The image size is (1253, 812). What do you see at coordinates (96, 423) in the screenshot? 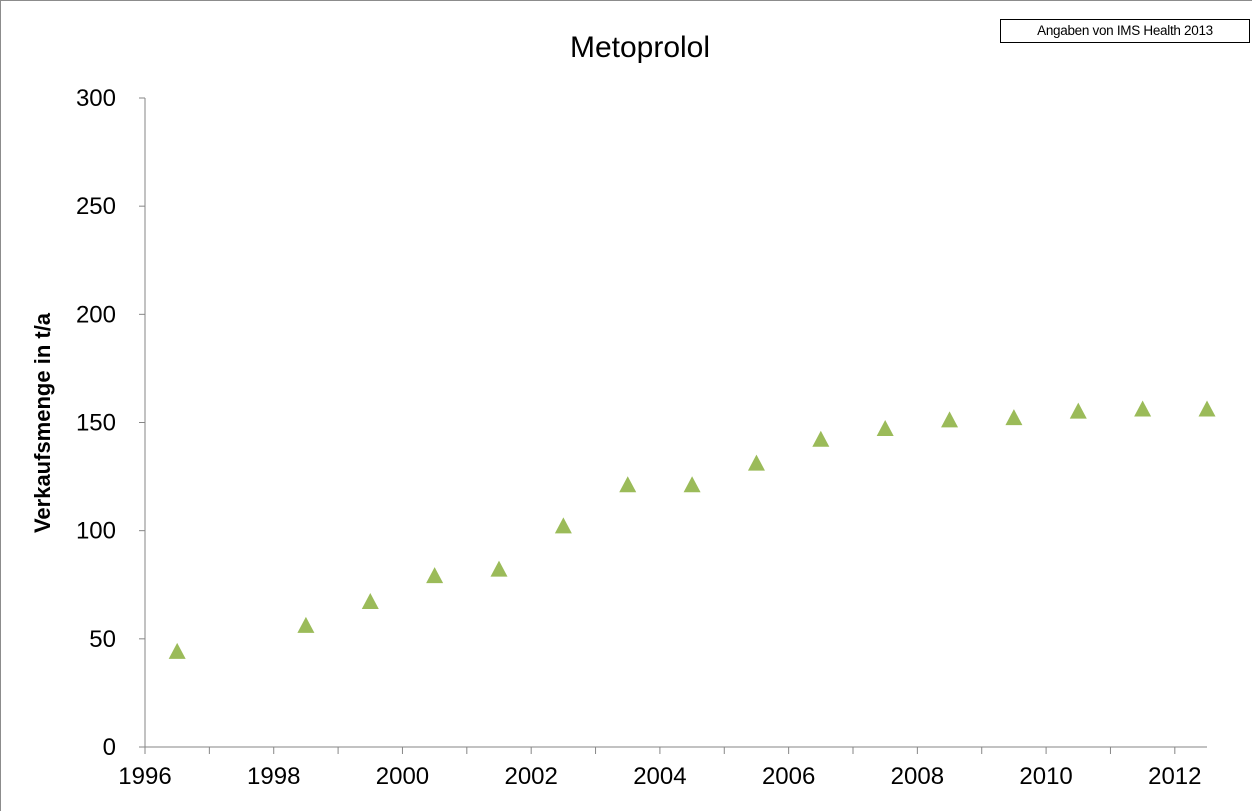
I see `y-tick-label: 150` at bounding box center [96, 423].